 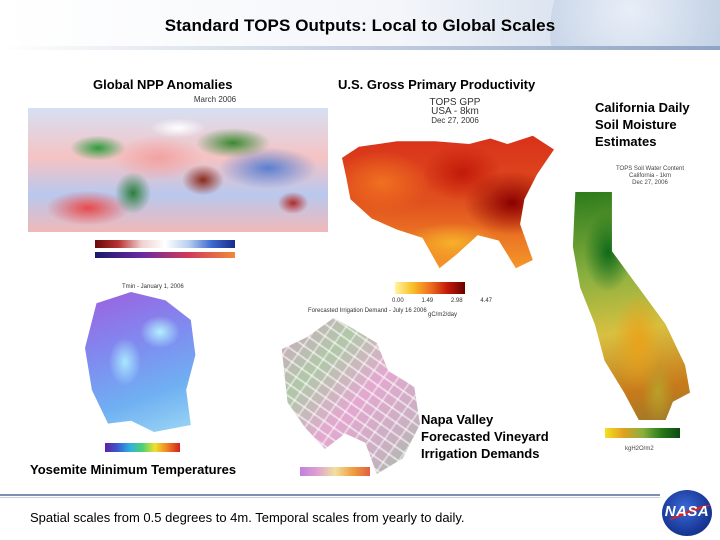 I want to click on npp-legend-bar, so click(x=165, y=244).